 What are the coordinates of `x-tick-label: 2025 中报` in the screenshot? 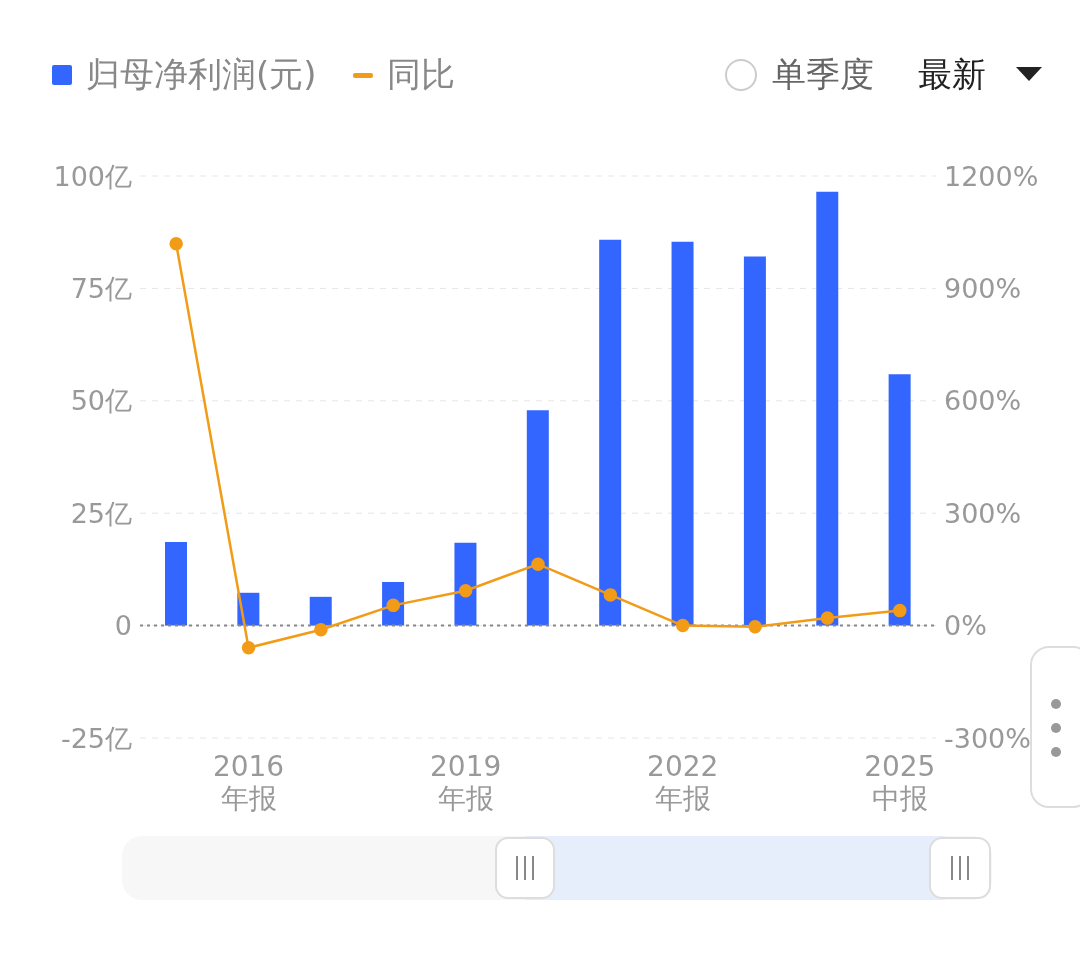 It's located at (900, 782).